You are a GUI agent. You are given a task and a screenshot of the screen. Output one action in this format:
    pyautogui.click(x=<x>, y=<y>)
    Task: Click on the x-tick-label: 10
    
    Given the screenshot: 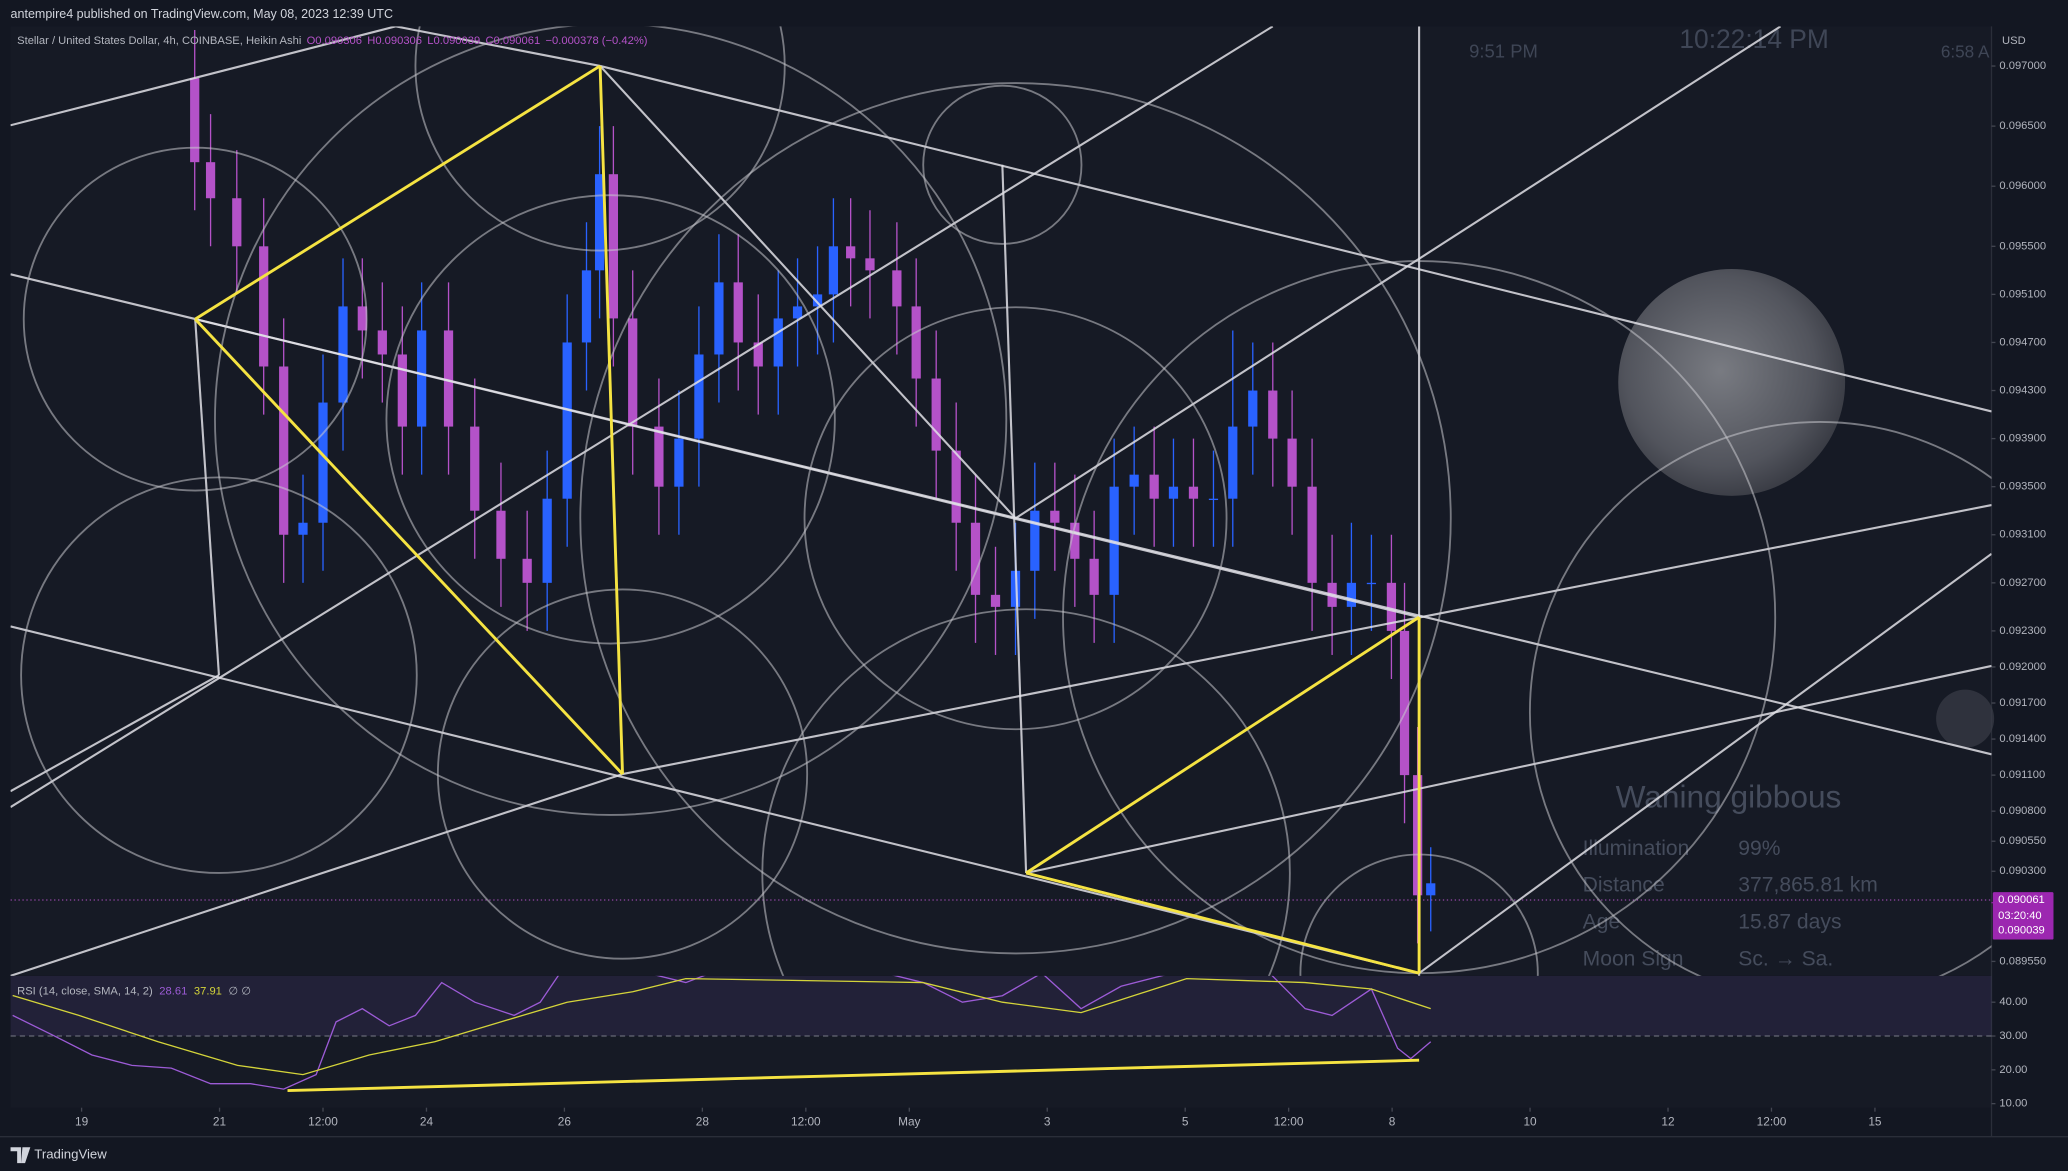 What is the action you would take?
    pyautogui.click(x=1530, y=1121)
    